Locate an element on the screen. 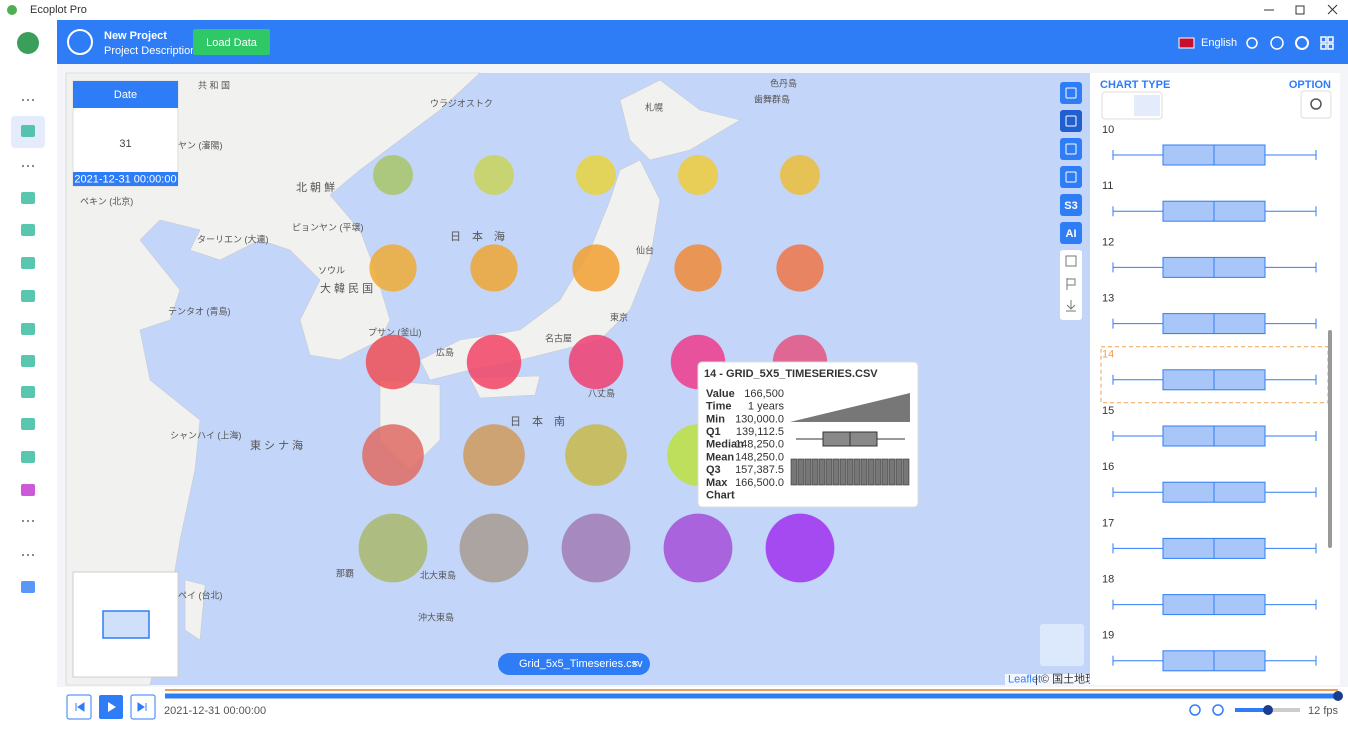 This screenshot has height=733, width=1348. loop-button is located at coordinates (1195, 710).